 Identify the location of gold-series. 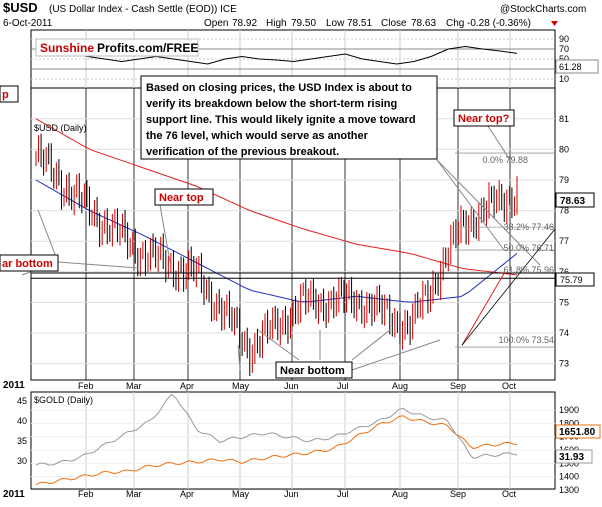
(276, 439).